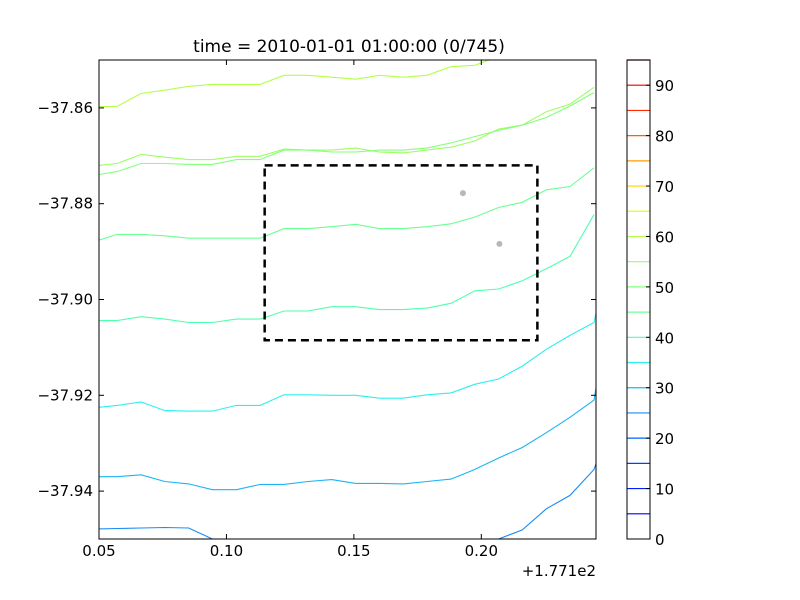 Image resolution: width=800 pixels, height=600 pixels. Describe the element at coordinates (65, 204) in the screenshot. I see `y-tick-label: −37.88` at that location.